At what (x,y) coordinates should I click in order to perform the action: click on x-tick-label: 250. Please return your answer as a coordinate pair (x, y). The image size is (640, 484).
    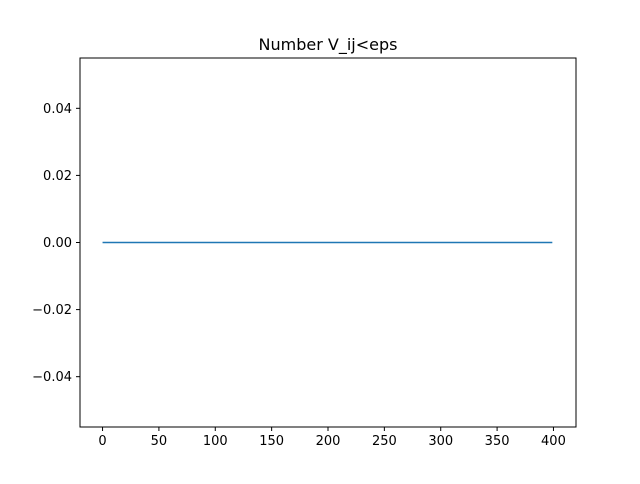
    Looking at the image, I should click on (384, 441).